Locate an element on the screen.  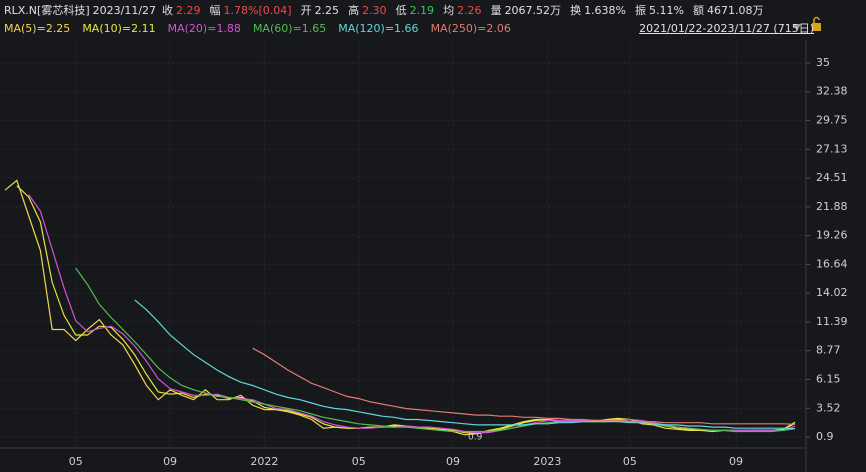
field-label: 换 is located at coordinates (576, 10).